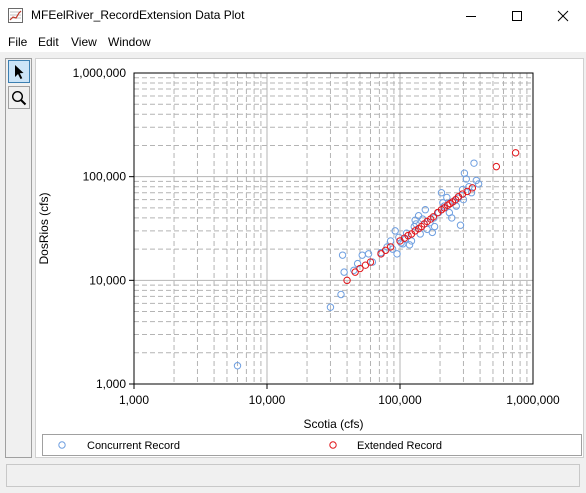 The height and width of the screenshot is (493, 586). What do you see at coordinates (129, 42) in the screenshot?
I see `menu-window: Window` at bounding box center [129, 42].